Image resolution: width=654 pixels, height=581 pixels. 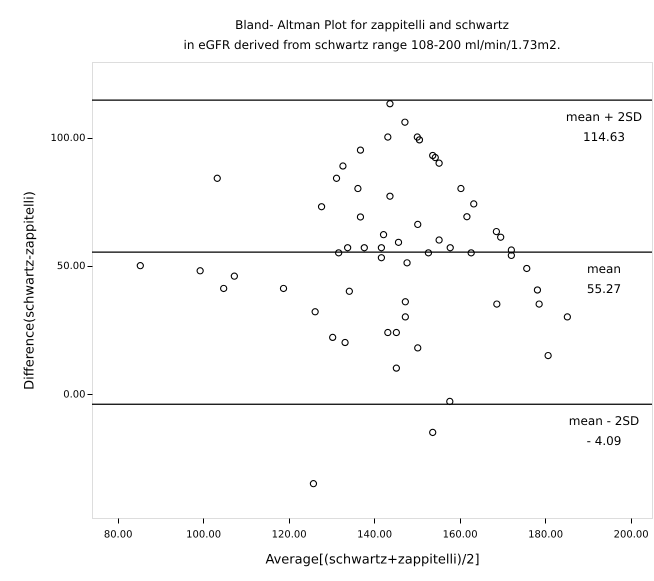 What do you see at coordinates (372, 45) in the screenshot?
I see `text: in eGFR derived from schwartz range 108-200 ml/min/1.73m2.` at bounding box center [372, 45].